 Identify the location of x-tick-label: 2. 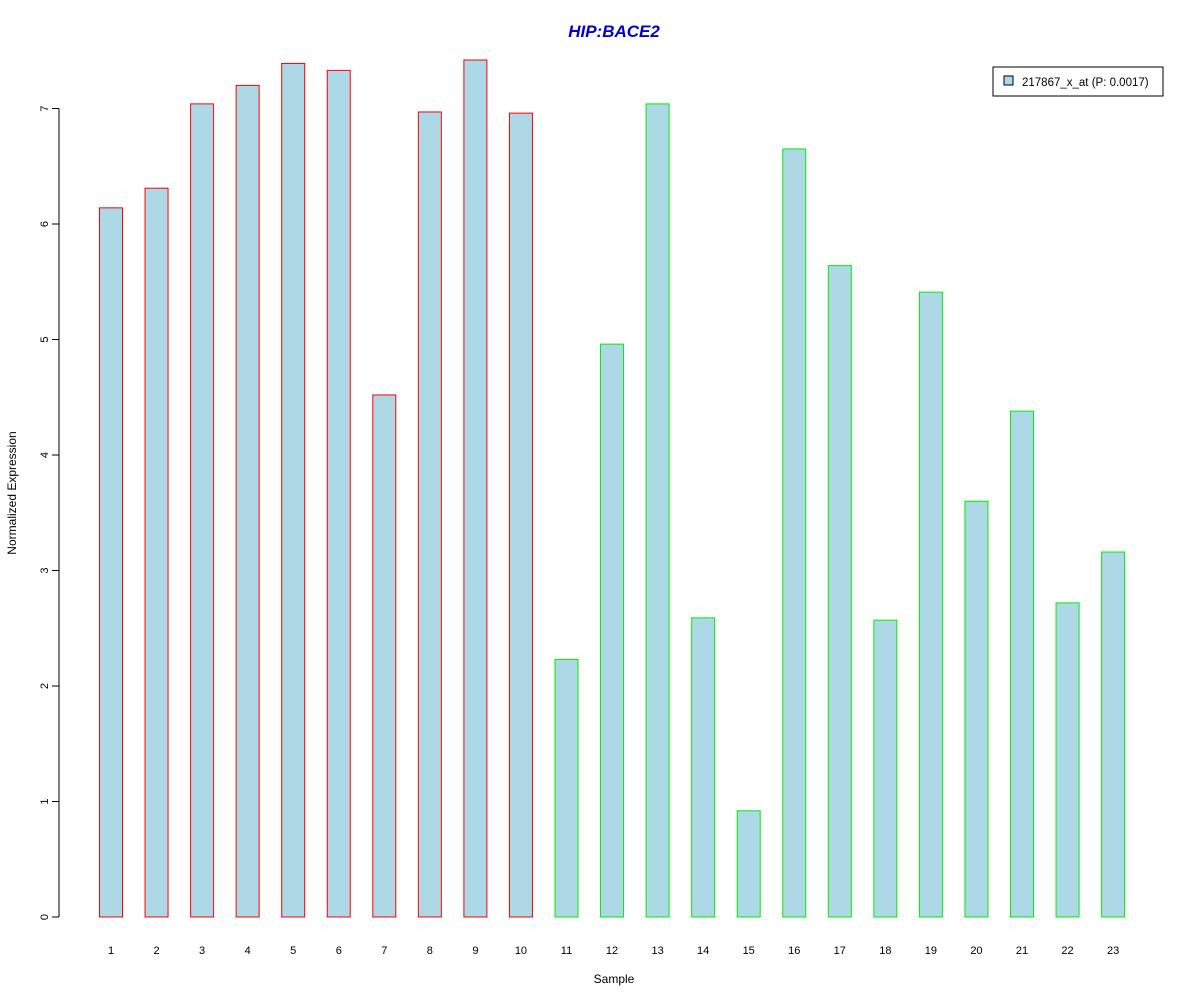
(156, 951).